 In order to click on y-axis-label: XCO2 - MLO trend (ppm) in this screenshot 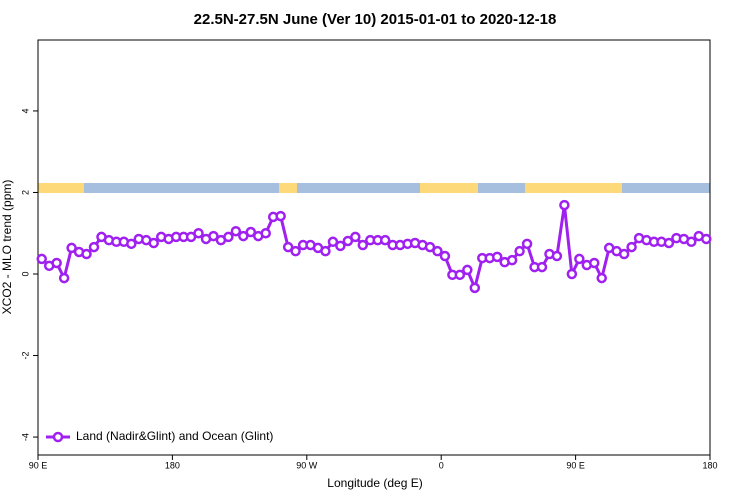, I will do `click(7, 247)`.